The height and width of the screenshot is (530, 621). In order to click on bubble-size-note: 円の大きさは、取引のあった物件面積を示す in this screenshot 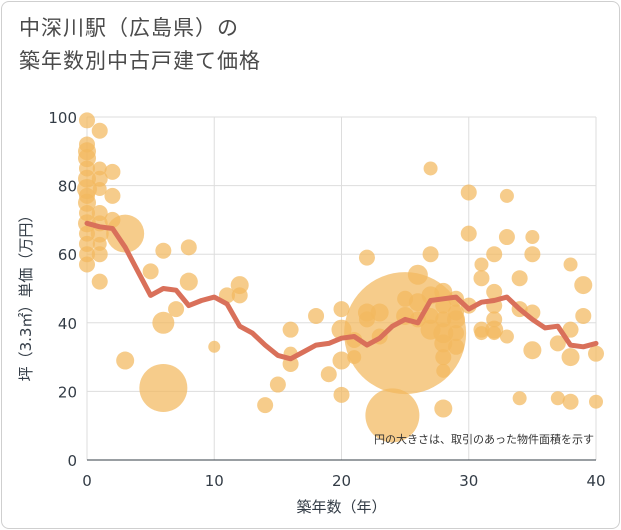, I will do `click(484, 439)`.